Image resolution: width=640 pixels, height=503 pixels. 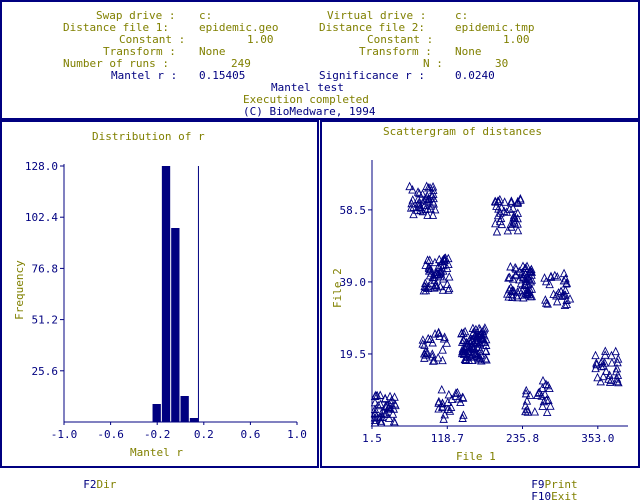 What do you see at coordinates (564, 496) in the screenshot?
I see `exit-label: Exit` at bounding box center [564, 496].